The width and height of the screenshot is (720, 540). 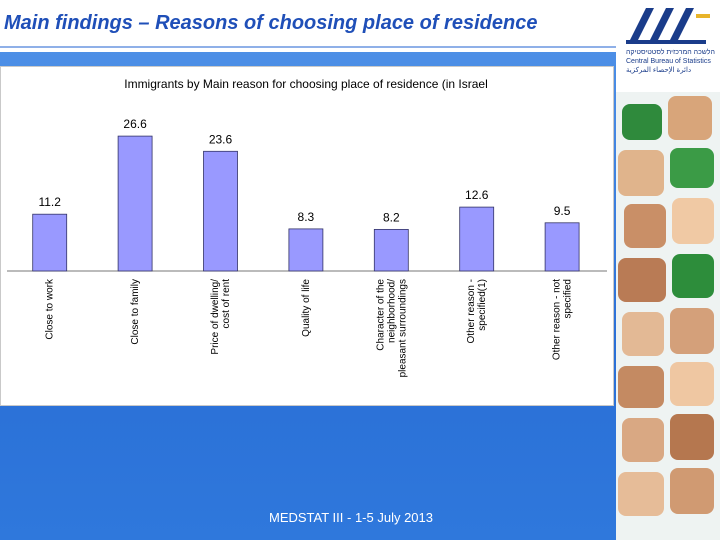 What do you see at coordinates (306, 217) in the screenshot?
I see `value-label: 8.3` at bounding box center [306, 217].